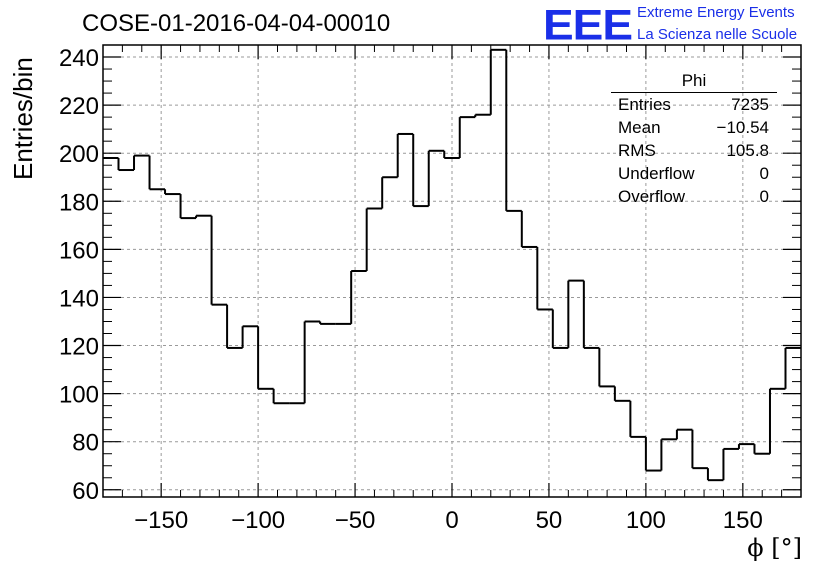 The width and height of the screenshot is (836, 572). Describe the element at coordinates (717, 34) in the screenshot. I see `logo-subtitle-line2: La Scienza nelle Scuole` at that location.